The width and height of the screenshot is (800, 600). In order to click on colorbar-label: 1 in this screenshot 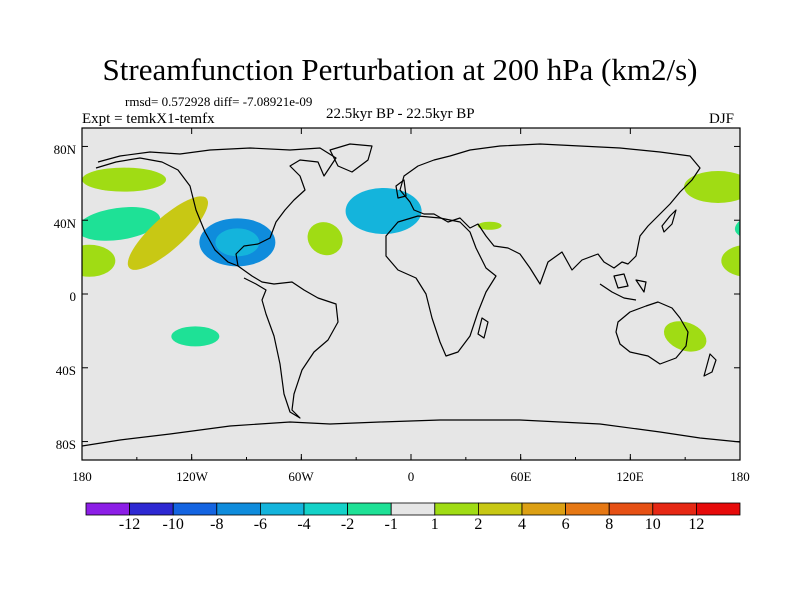, I will do `click(434, 524)`.